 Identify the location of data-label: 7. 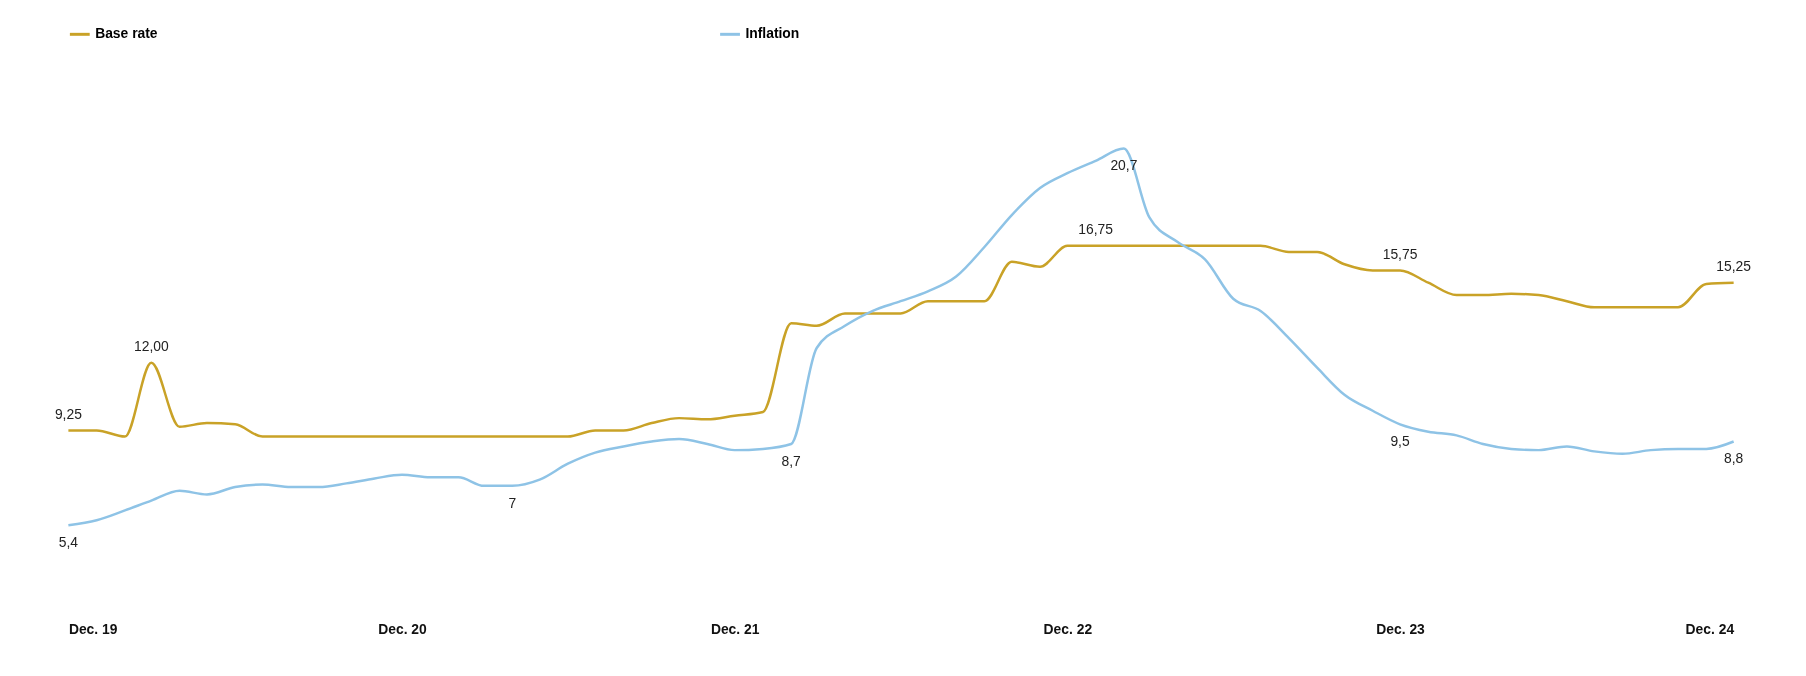
(512, 502).